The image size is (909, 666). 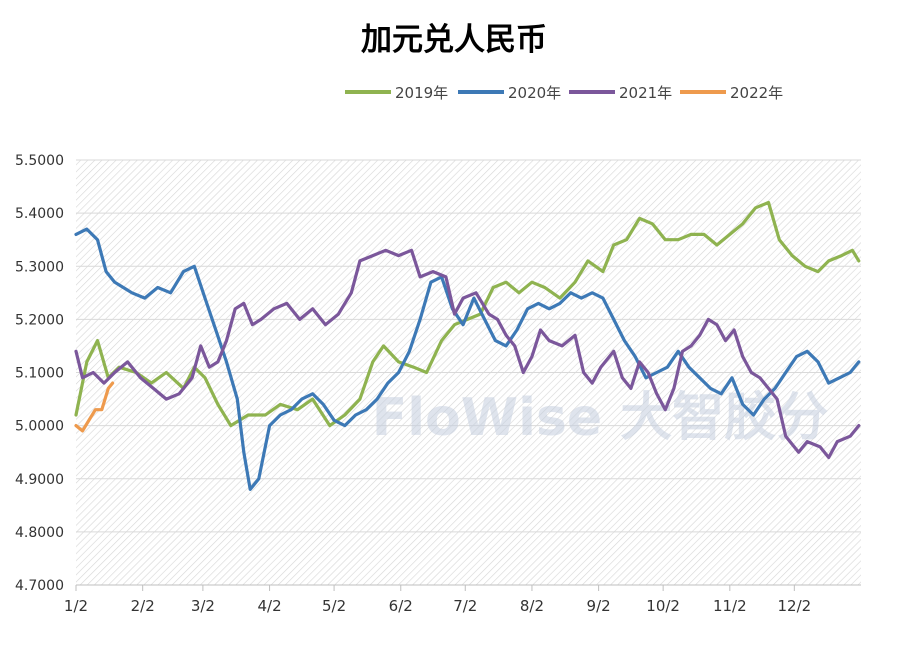 What do you see at coordinates (534, 93) in the screenshot?
I see `legend-label: 2020年` at bounding box center [534, 93].